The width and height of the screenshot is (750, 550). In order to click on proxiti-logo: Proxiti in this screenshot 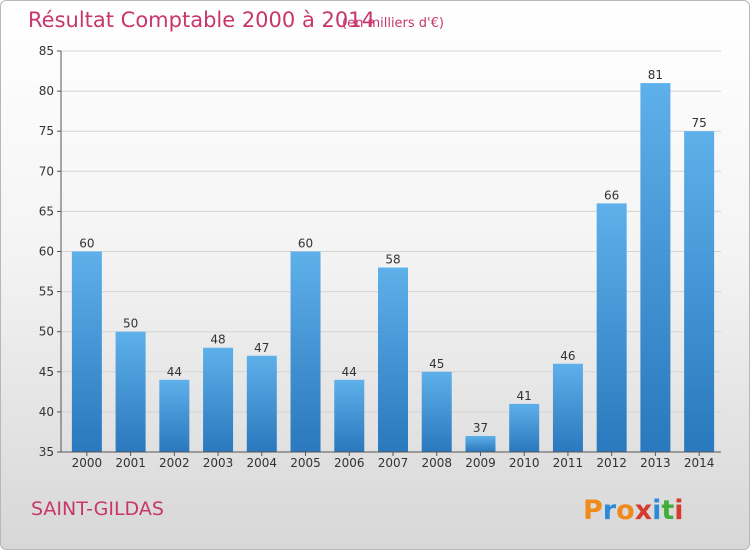, I will do `click(633, 510)`.